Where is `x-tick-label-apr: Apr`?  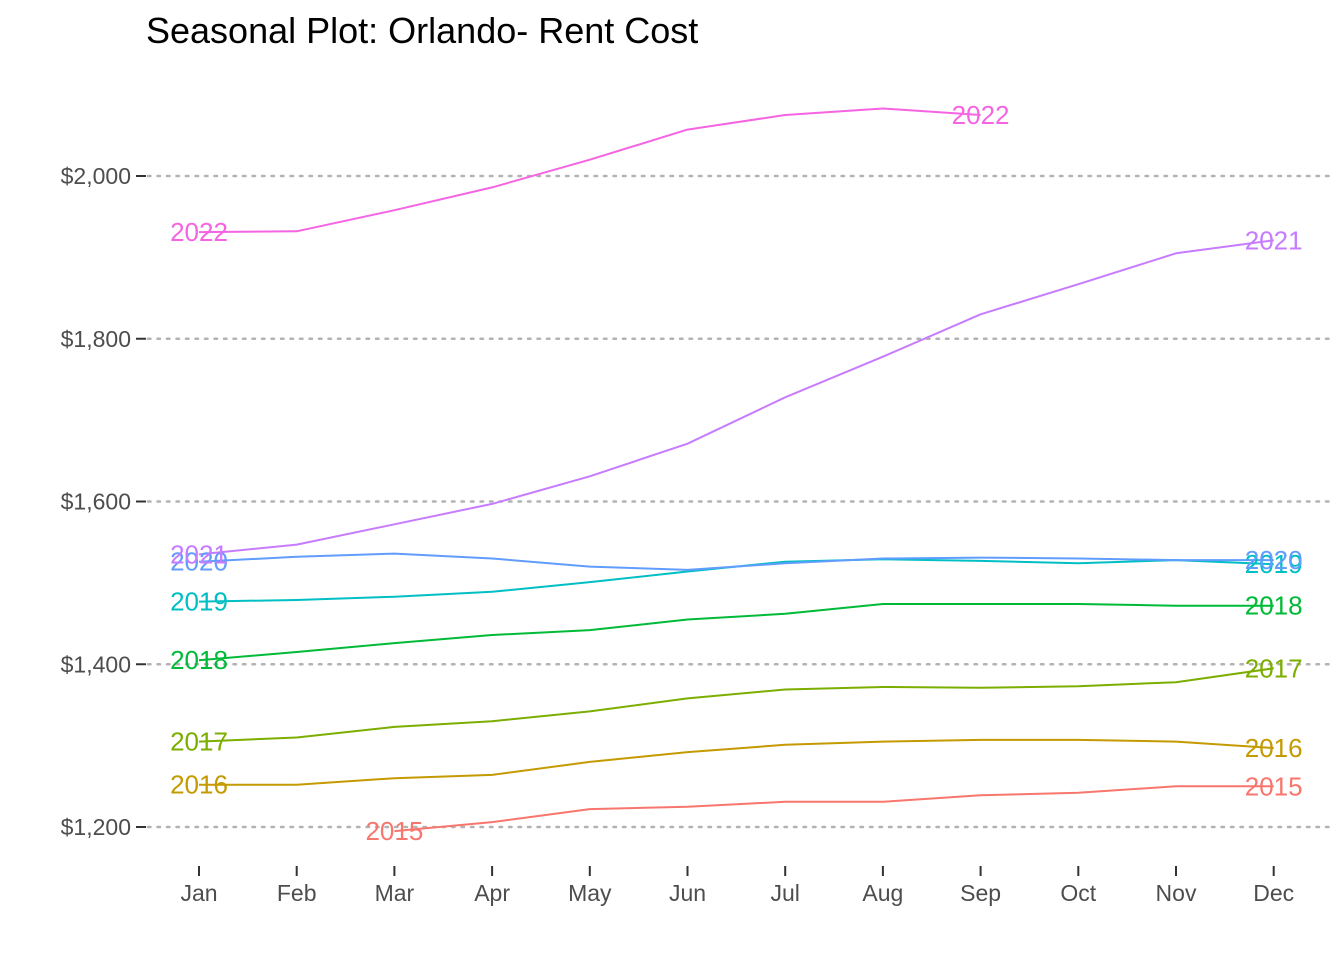
x-tick-label-apr: Apr is located at coordinates (492, 893).